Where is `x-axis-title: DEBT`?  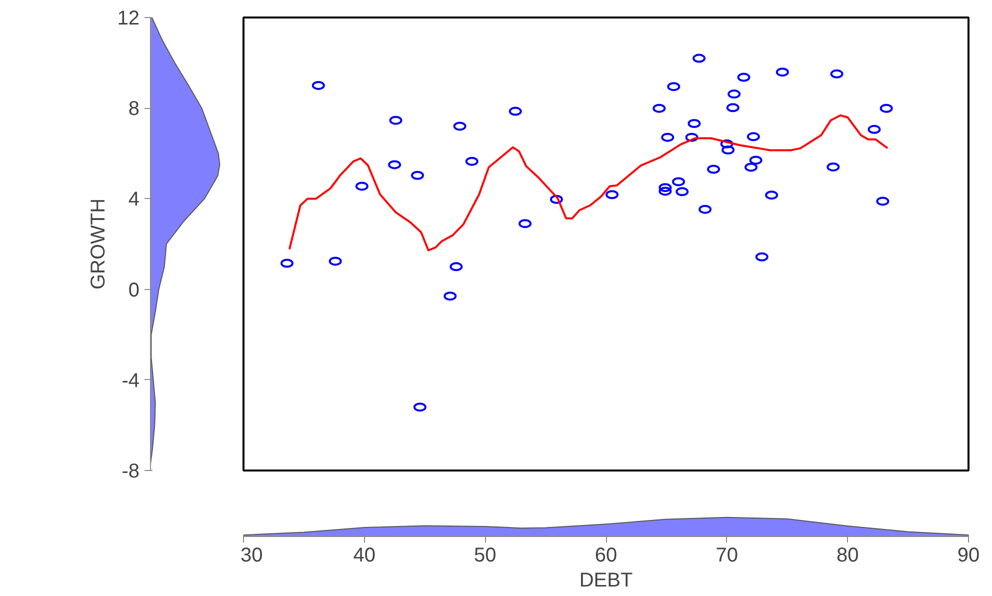
x-axis-title: DEBT is located at coordinates (606, 581).